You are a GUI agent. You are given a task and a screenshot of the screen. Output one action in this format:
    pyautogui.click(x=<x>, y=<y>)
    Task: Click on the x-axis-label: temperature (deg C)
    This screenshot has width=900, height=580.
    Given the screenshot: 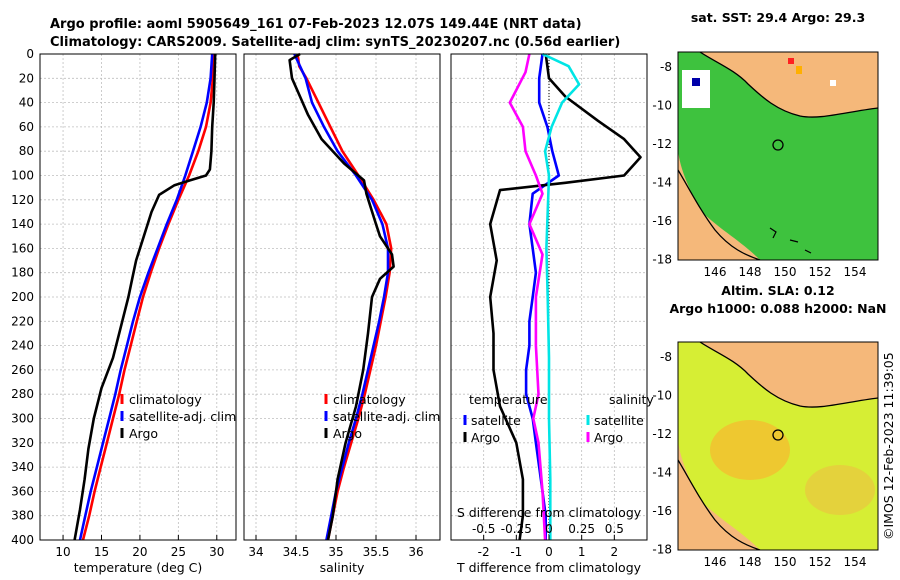 What is the action you would take?
    pyautogui.click(x=138, y=567)
    